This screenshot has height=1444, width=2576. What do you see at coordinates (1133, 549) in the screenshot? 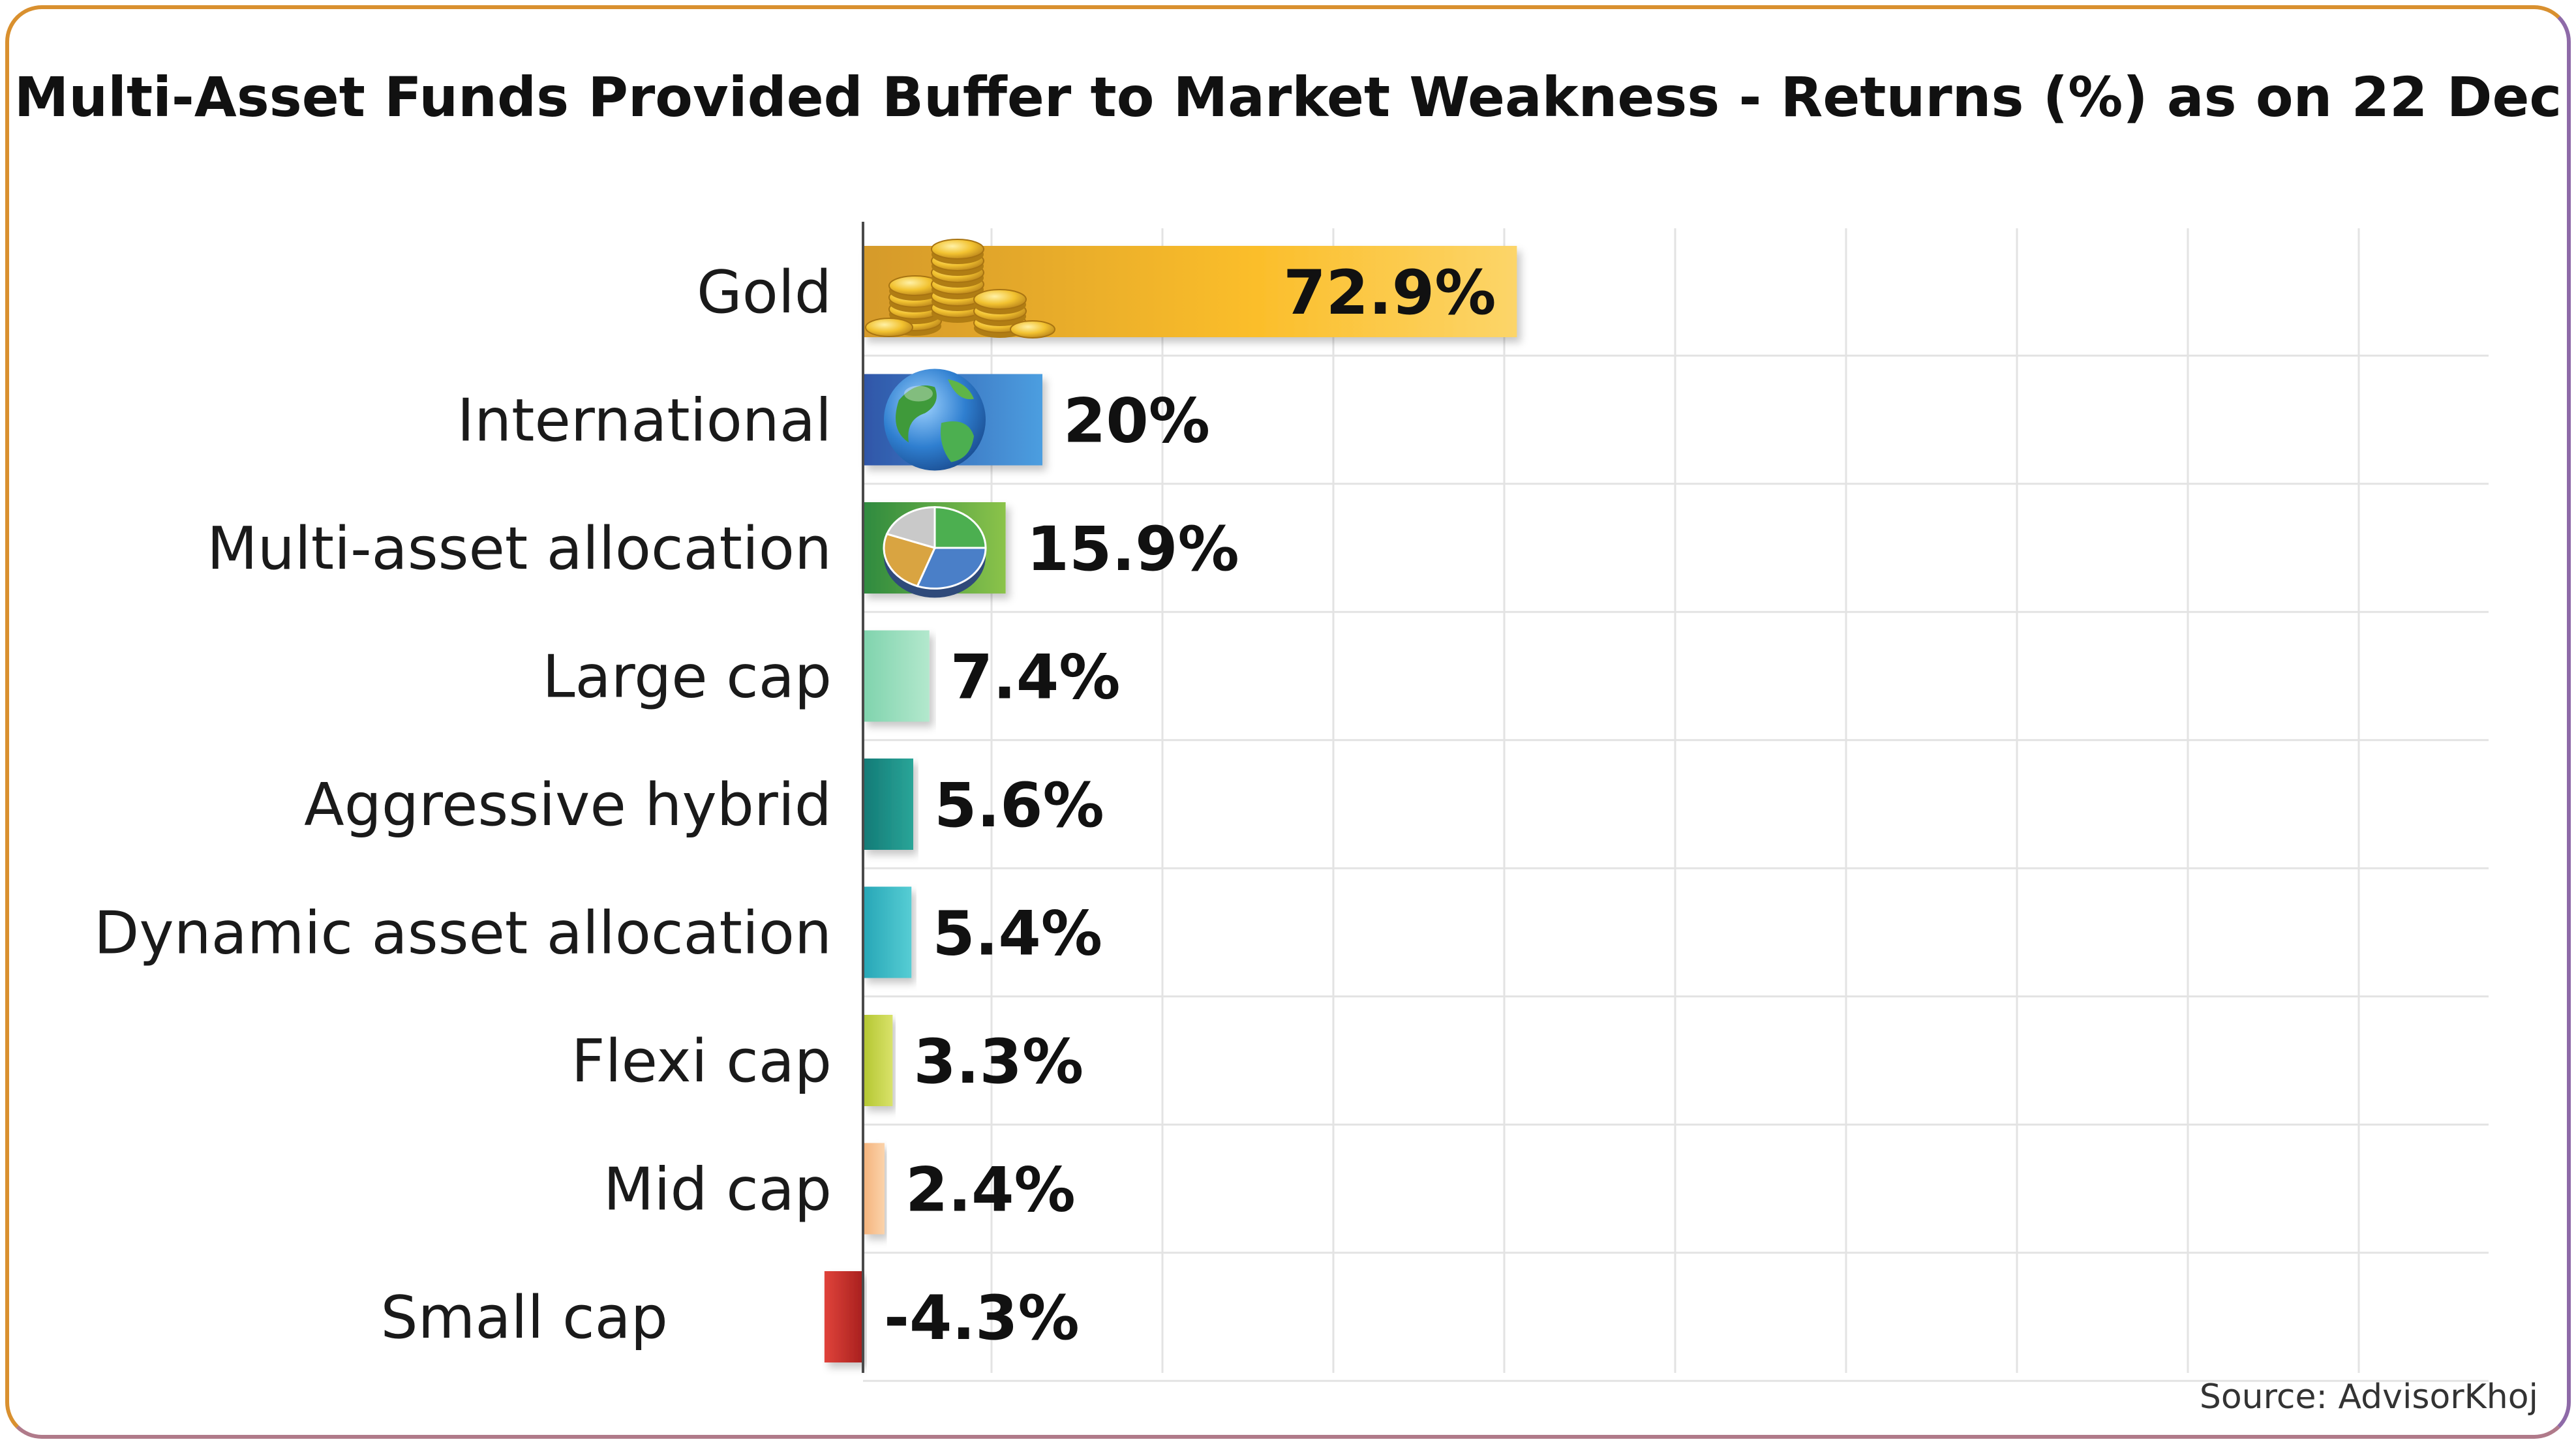
I see `value-label: 15.9%` at bounding box center [1133, 549].